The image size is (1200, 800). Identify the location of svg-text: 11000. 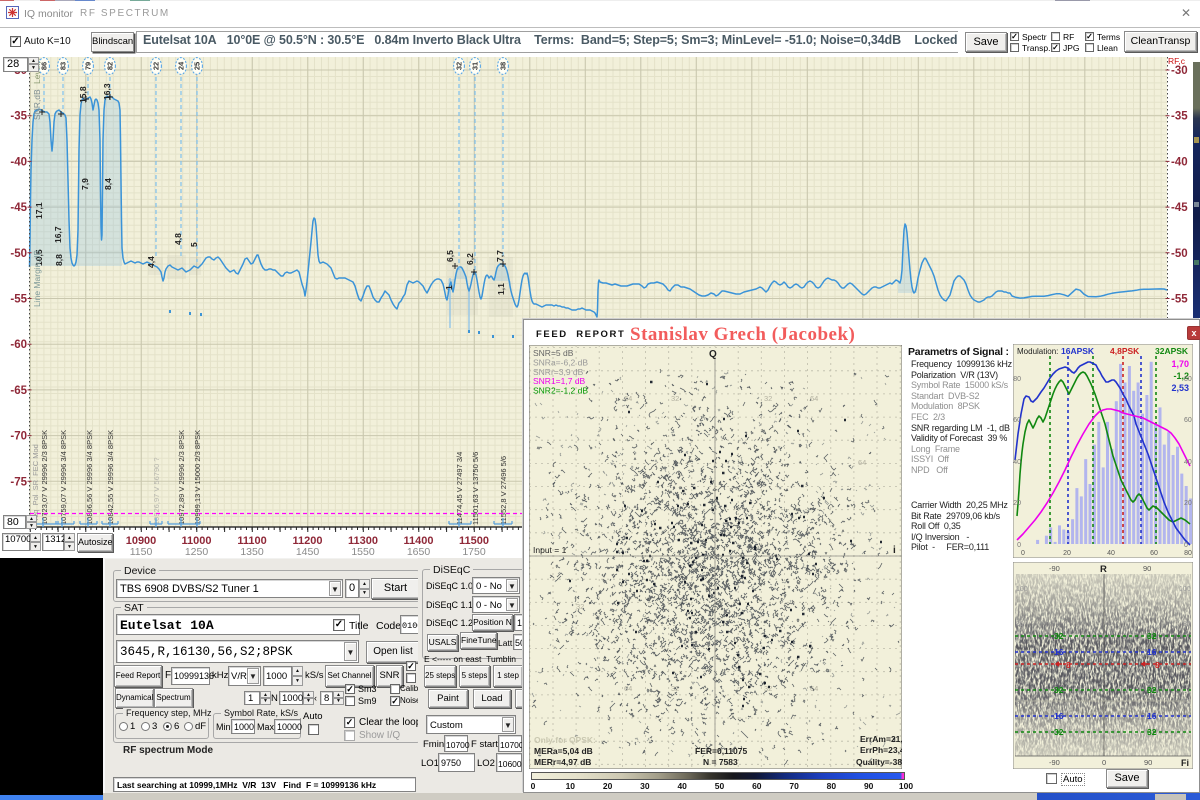
(197, 541).